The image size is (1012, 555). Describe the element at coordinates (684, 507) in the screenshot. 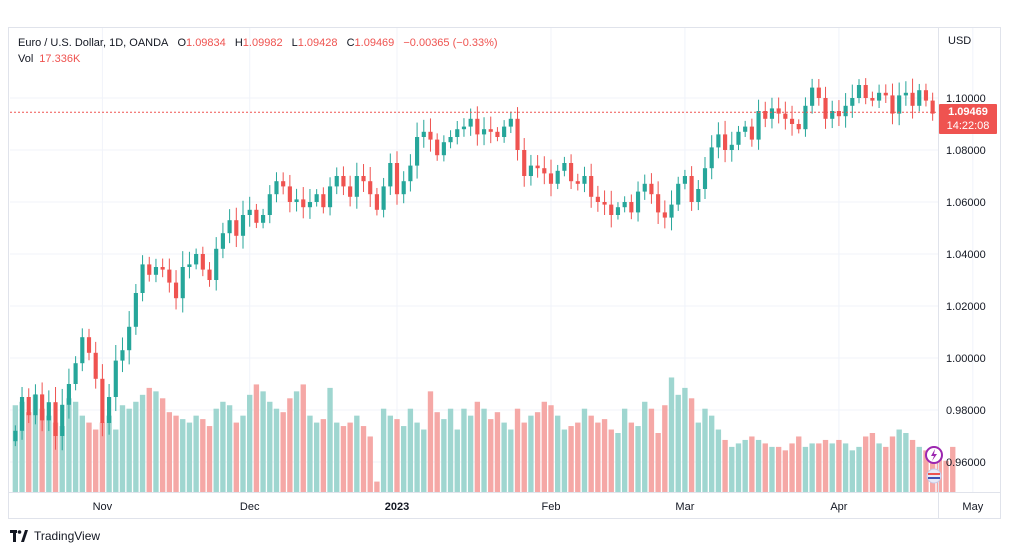

I see `time-tick-label: Mar` at that location.